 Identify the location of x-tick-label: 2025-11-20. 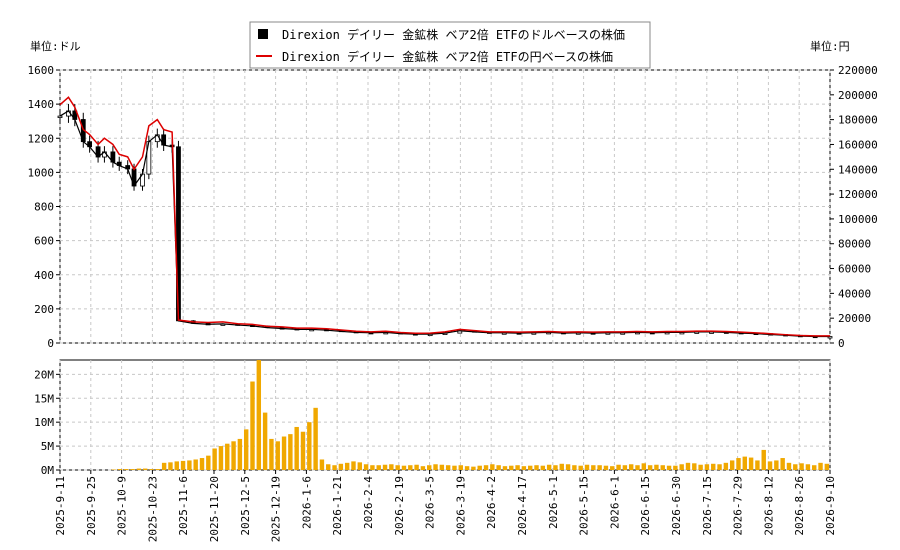
(214, 509).